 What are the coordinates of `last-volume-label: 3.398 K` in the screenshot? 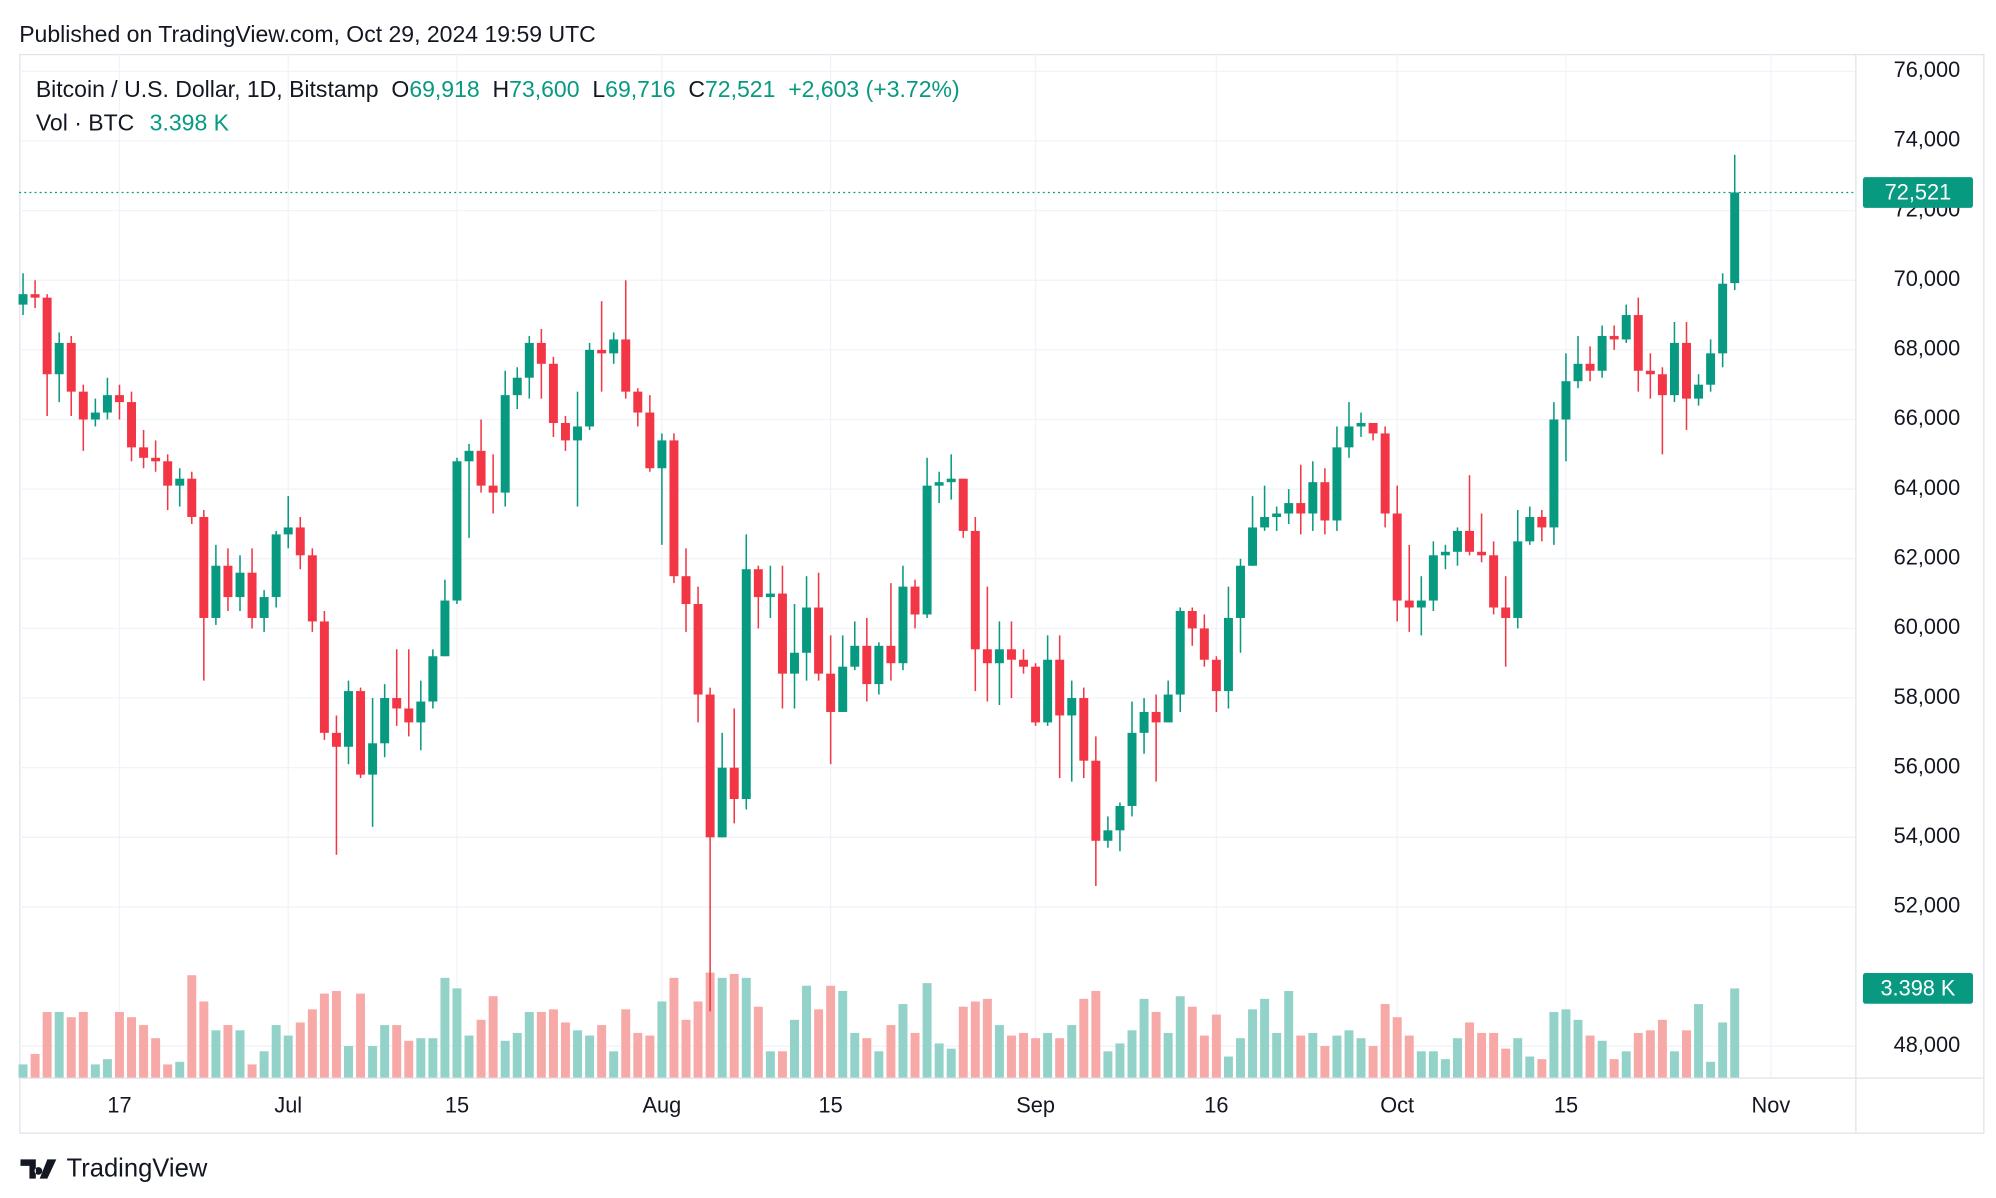 It's located at (1917, 987).